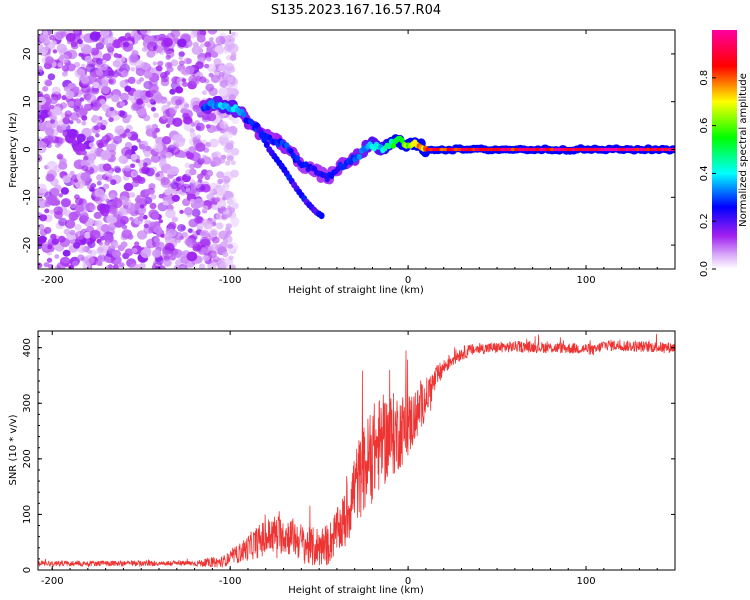 The image size is (750, 600). What do you see at coordinates (724, 149) in the screenshot?
I see `colorbar-gradient` at bounding box center [724, 149].